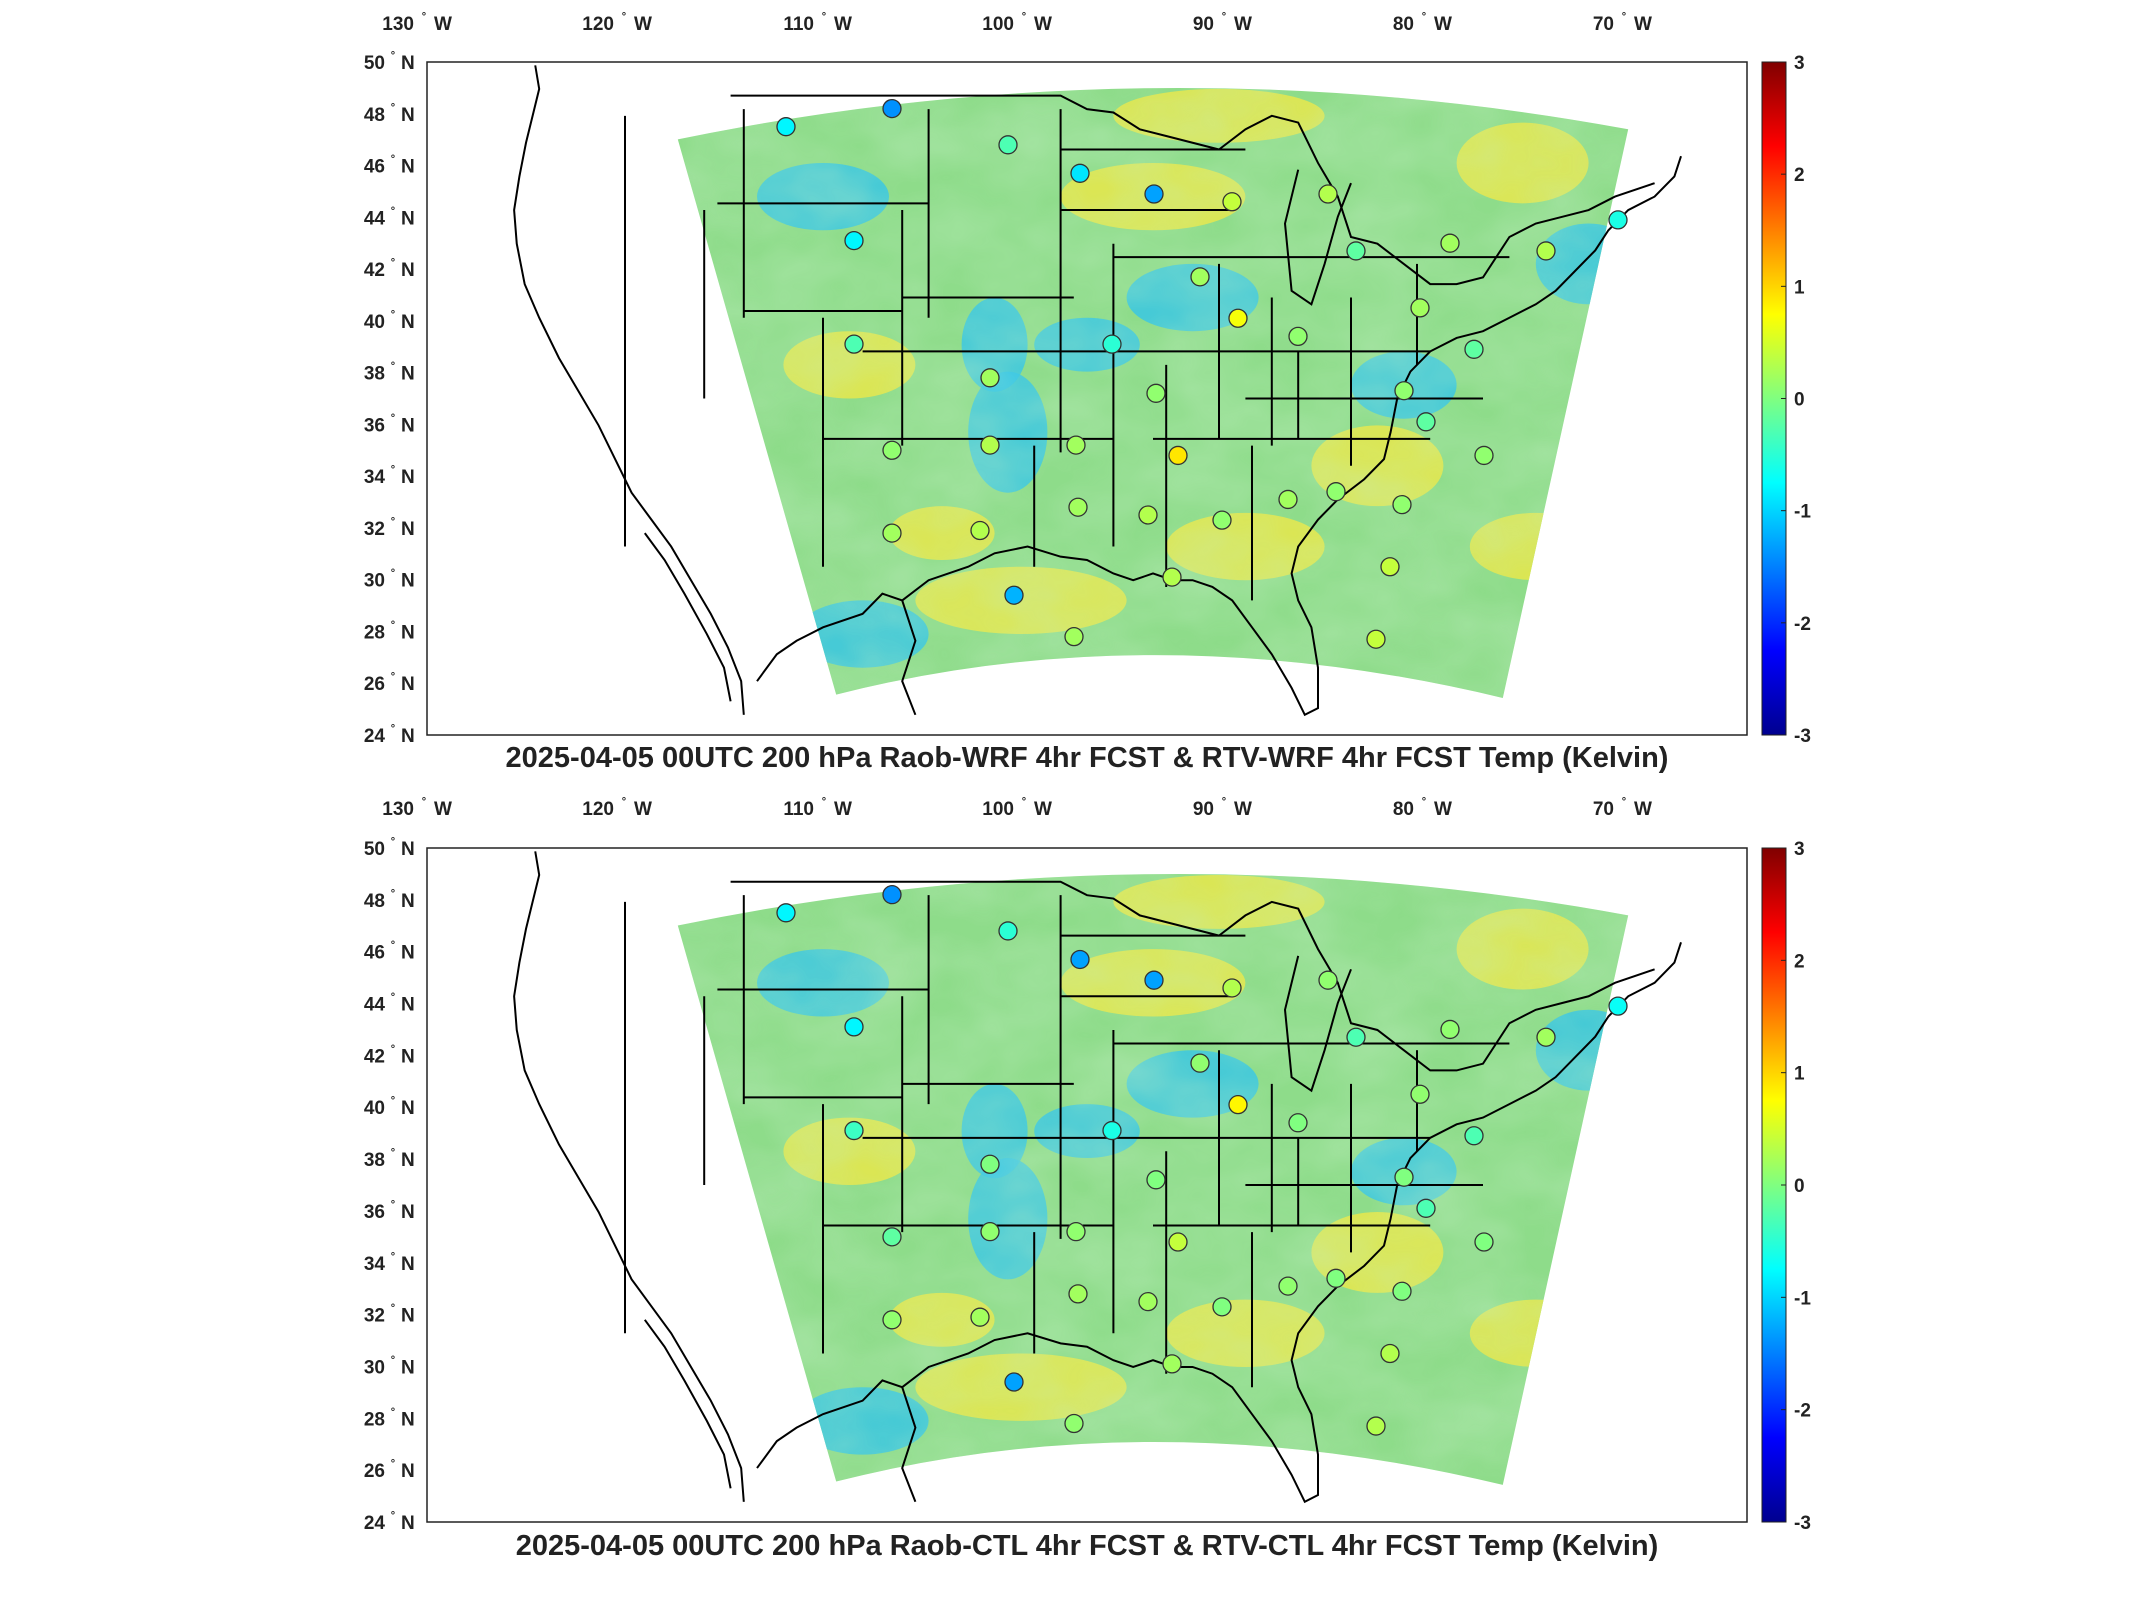  Describe the element at coordinates (1202, 1160) in the screenshot. I see `raob-stations` at that location.